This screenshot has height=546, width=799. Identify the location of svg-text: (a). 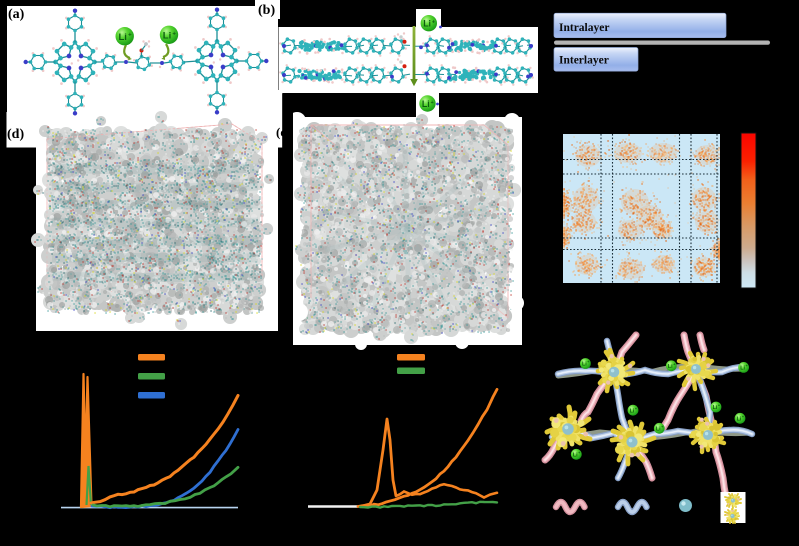
(16, 14).